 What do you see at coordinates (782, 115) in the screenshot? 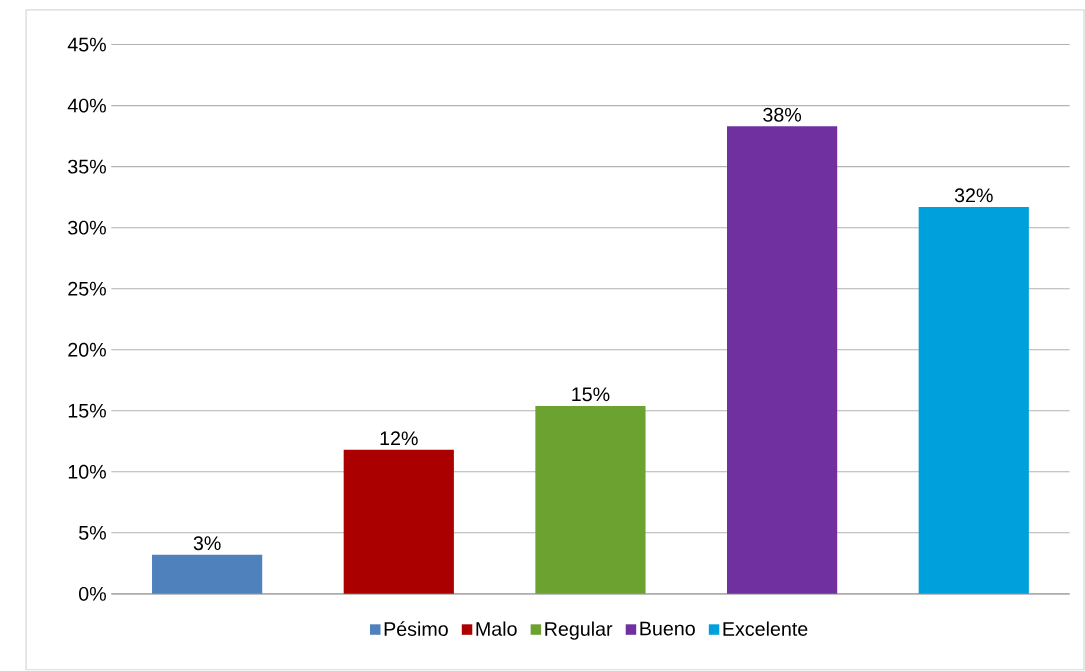
I see `data-label: 38%` at bounding box center [782, 115].